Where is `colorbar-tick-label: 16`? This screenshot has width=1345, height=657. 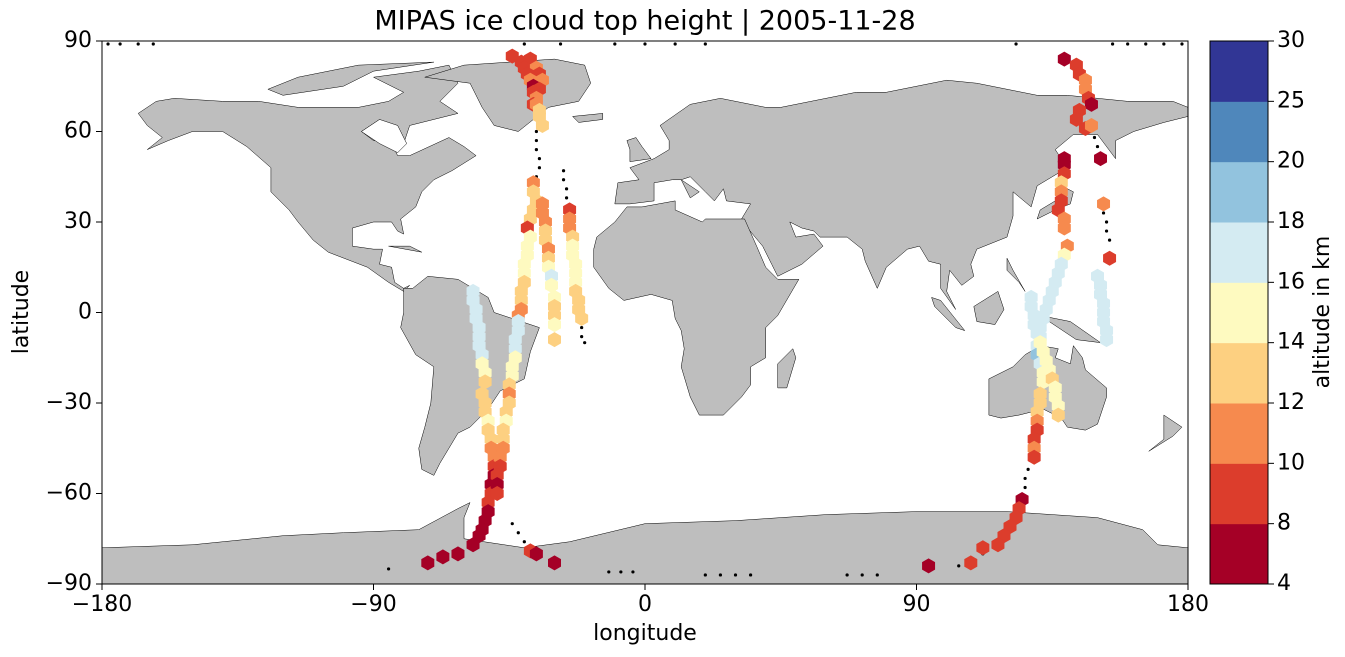 colorbar-tick-label: 16 is located at coordinates (1291, 281).